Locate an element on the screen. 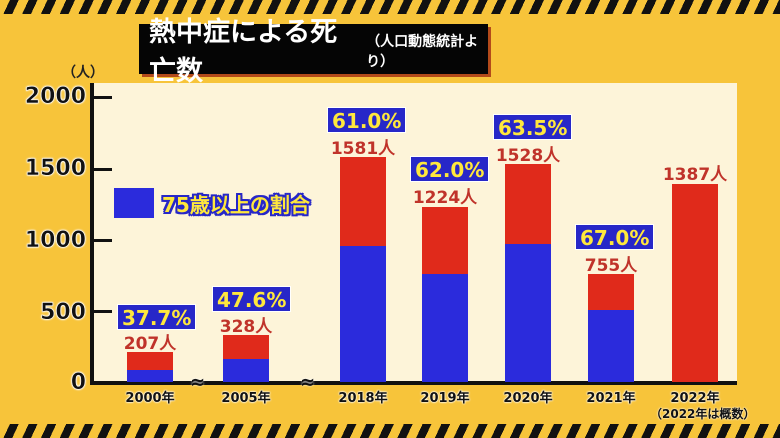  x-tick-label: 2021年 is located at coordinates (611, 398).